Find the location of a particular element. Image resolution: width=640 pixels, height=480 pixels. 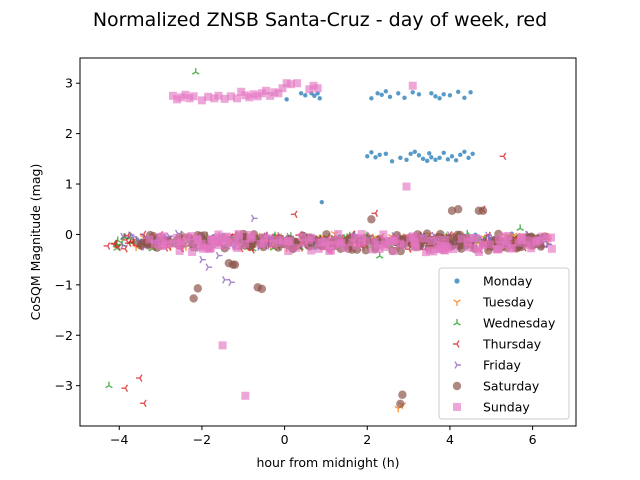

y-axis-ticks: −3 −2 −1 0 1 2 3 is located at coordinates (67, 234).